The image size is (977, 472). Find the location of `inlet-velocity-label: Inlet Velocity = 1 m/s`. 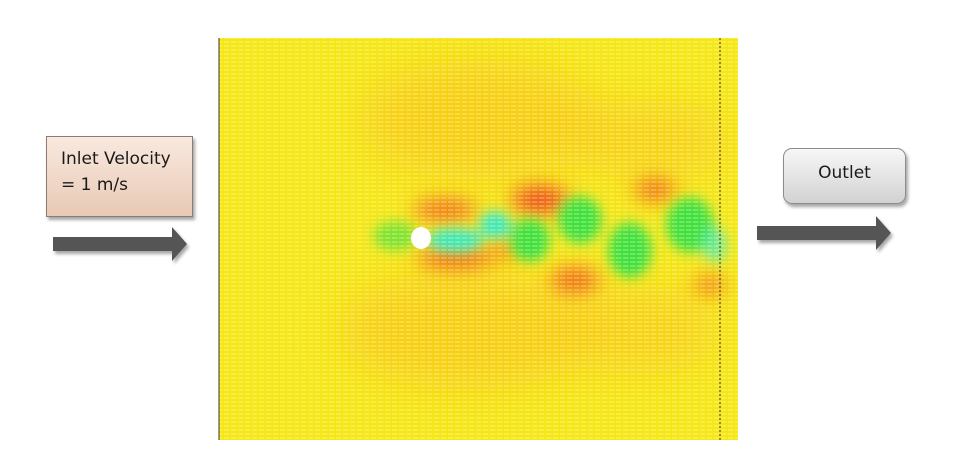

inlet-velocity-label: Inlet Velocity = 1 m/s is located at coordinates (119, 176).